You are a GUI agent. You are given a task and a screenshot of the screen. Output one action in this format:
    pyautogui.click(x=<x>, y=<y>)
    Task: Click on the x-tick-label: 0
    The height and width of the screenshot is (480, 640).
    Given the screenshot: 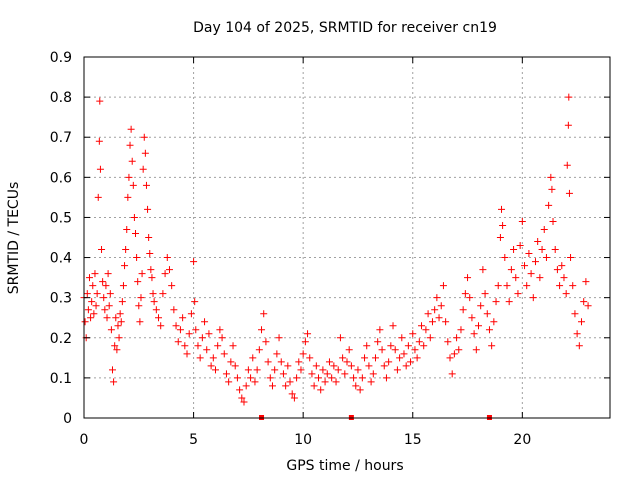 What is the action you would take?
    pyautogui.click(x=84, y=440)
    